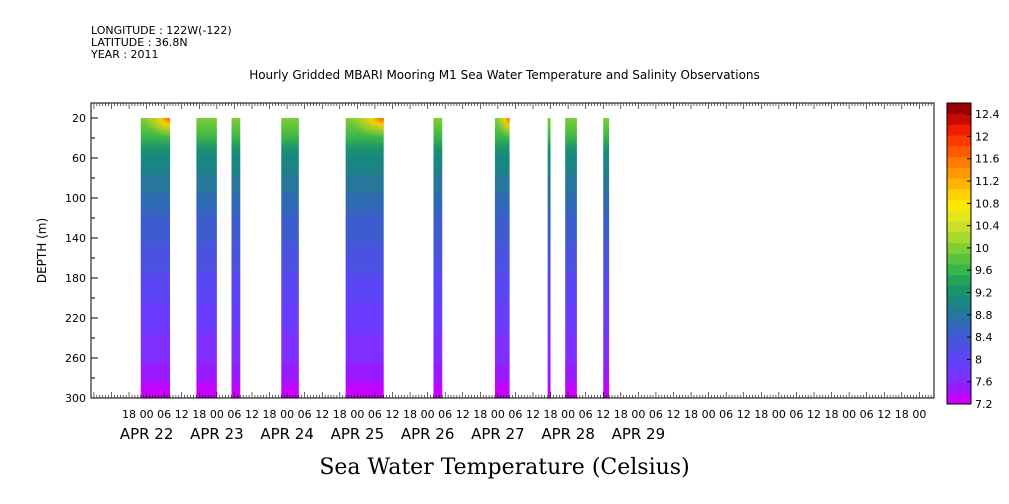 The width and height of the screenshot is (1009, 504). What do you see at coordinates (987, 203) in the screenshot?
I see `colorbar-label: 10.8` at bounding box center [987, 203].